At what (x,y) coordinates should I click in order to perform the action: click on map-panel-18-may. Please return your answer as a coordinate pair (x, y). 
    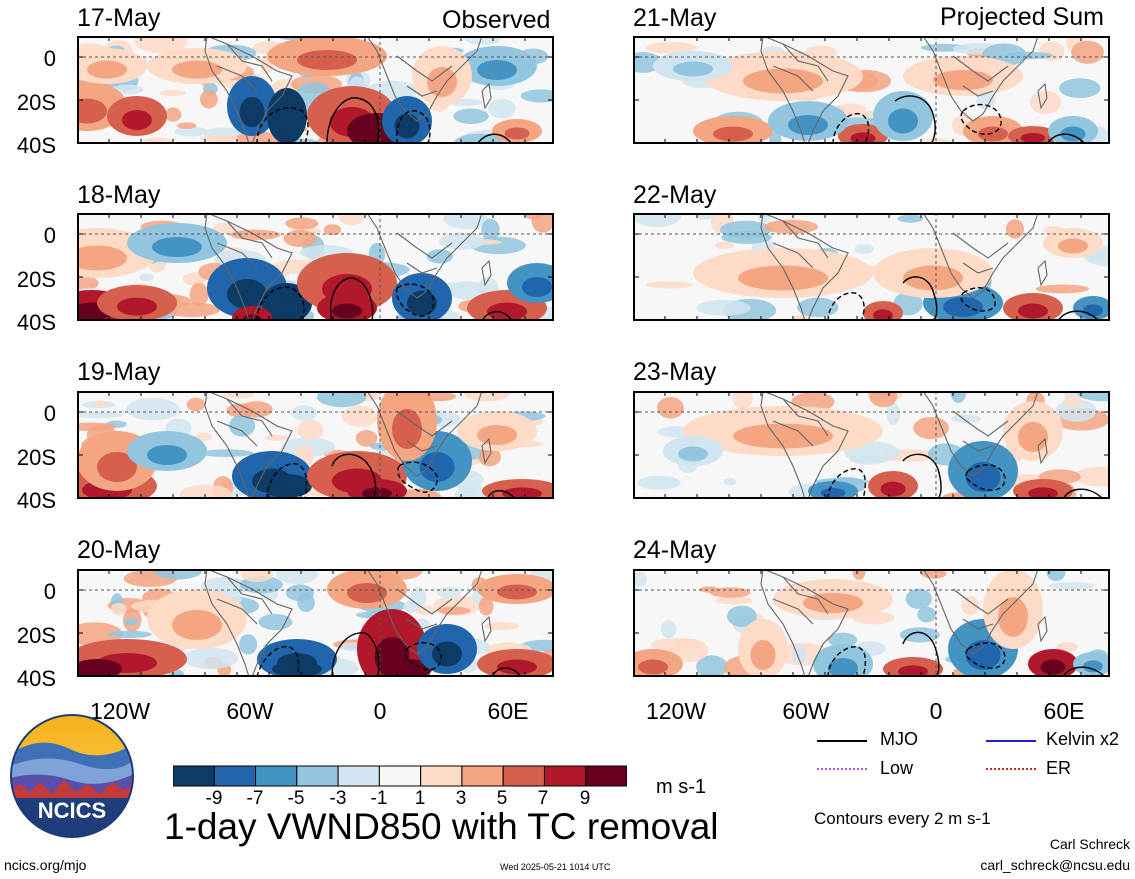
    Looking at the image, I should click on (315, 267).